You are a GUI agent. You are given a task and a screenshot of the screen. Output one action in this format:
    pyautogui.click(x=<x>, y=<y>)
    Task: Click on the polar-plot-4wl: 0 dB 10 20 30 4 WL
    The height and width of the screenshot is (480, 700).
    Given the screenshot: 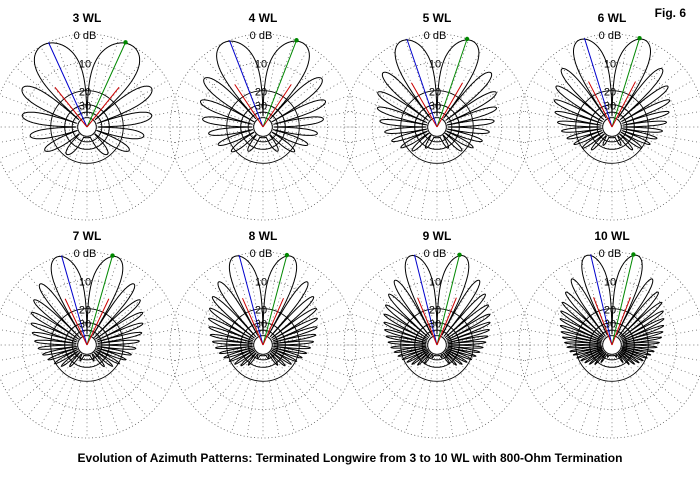 What is the action you would take?
    pyautogui.click(x=263, y=116)
    